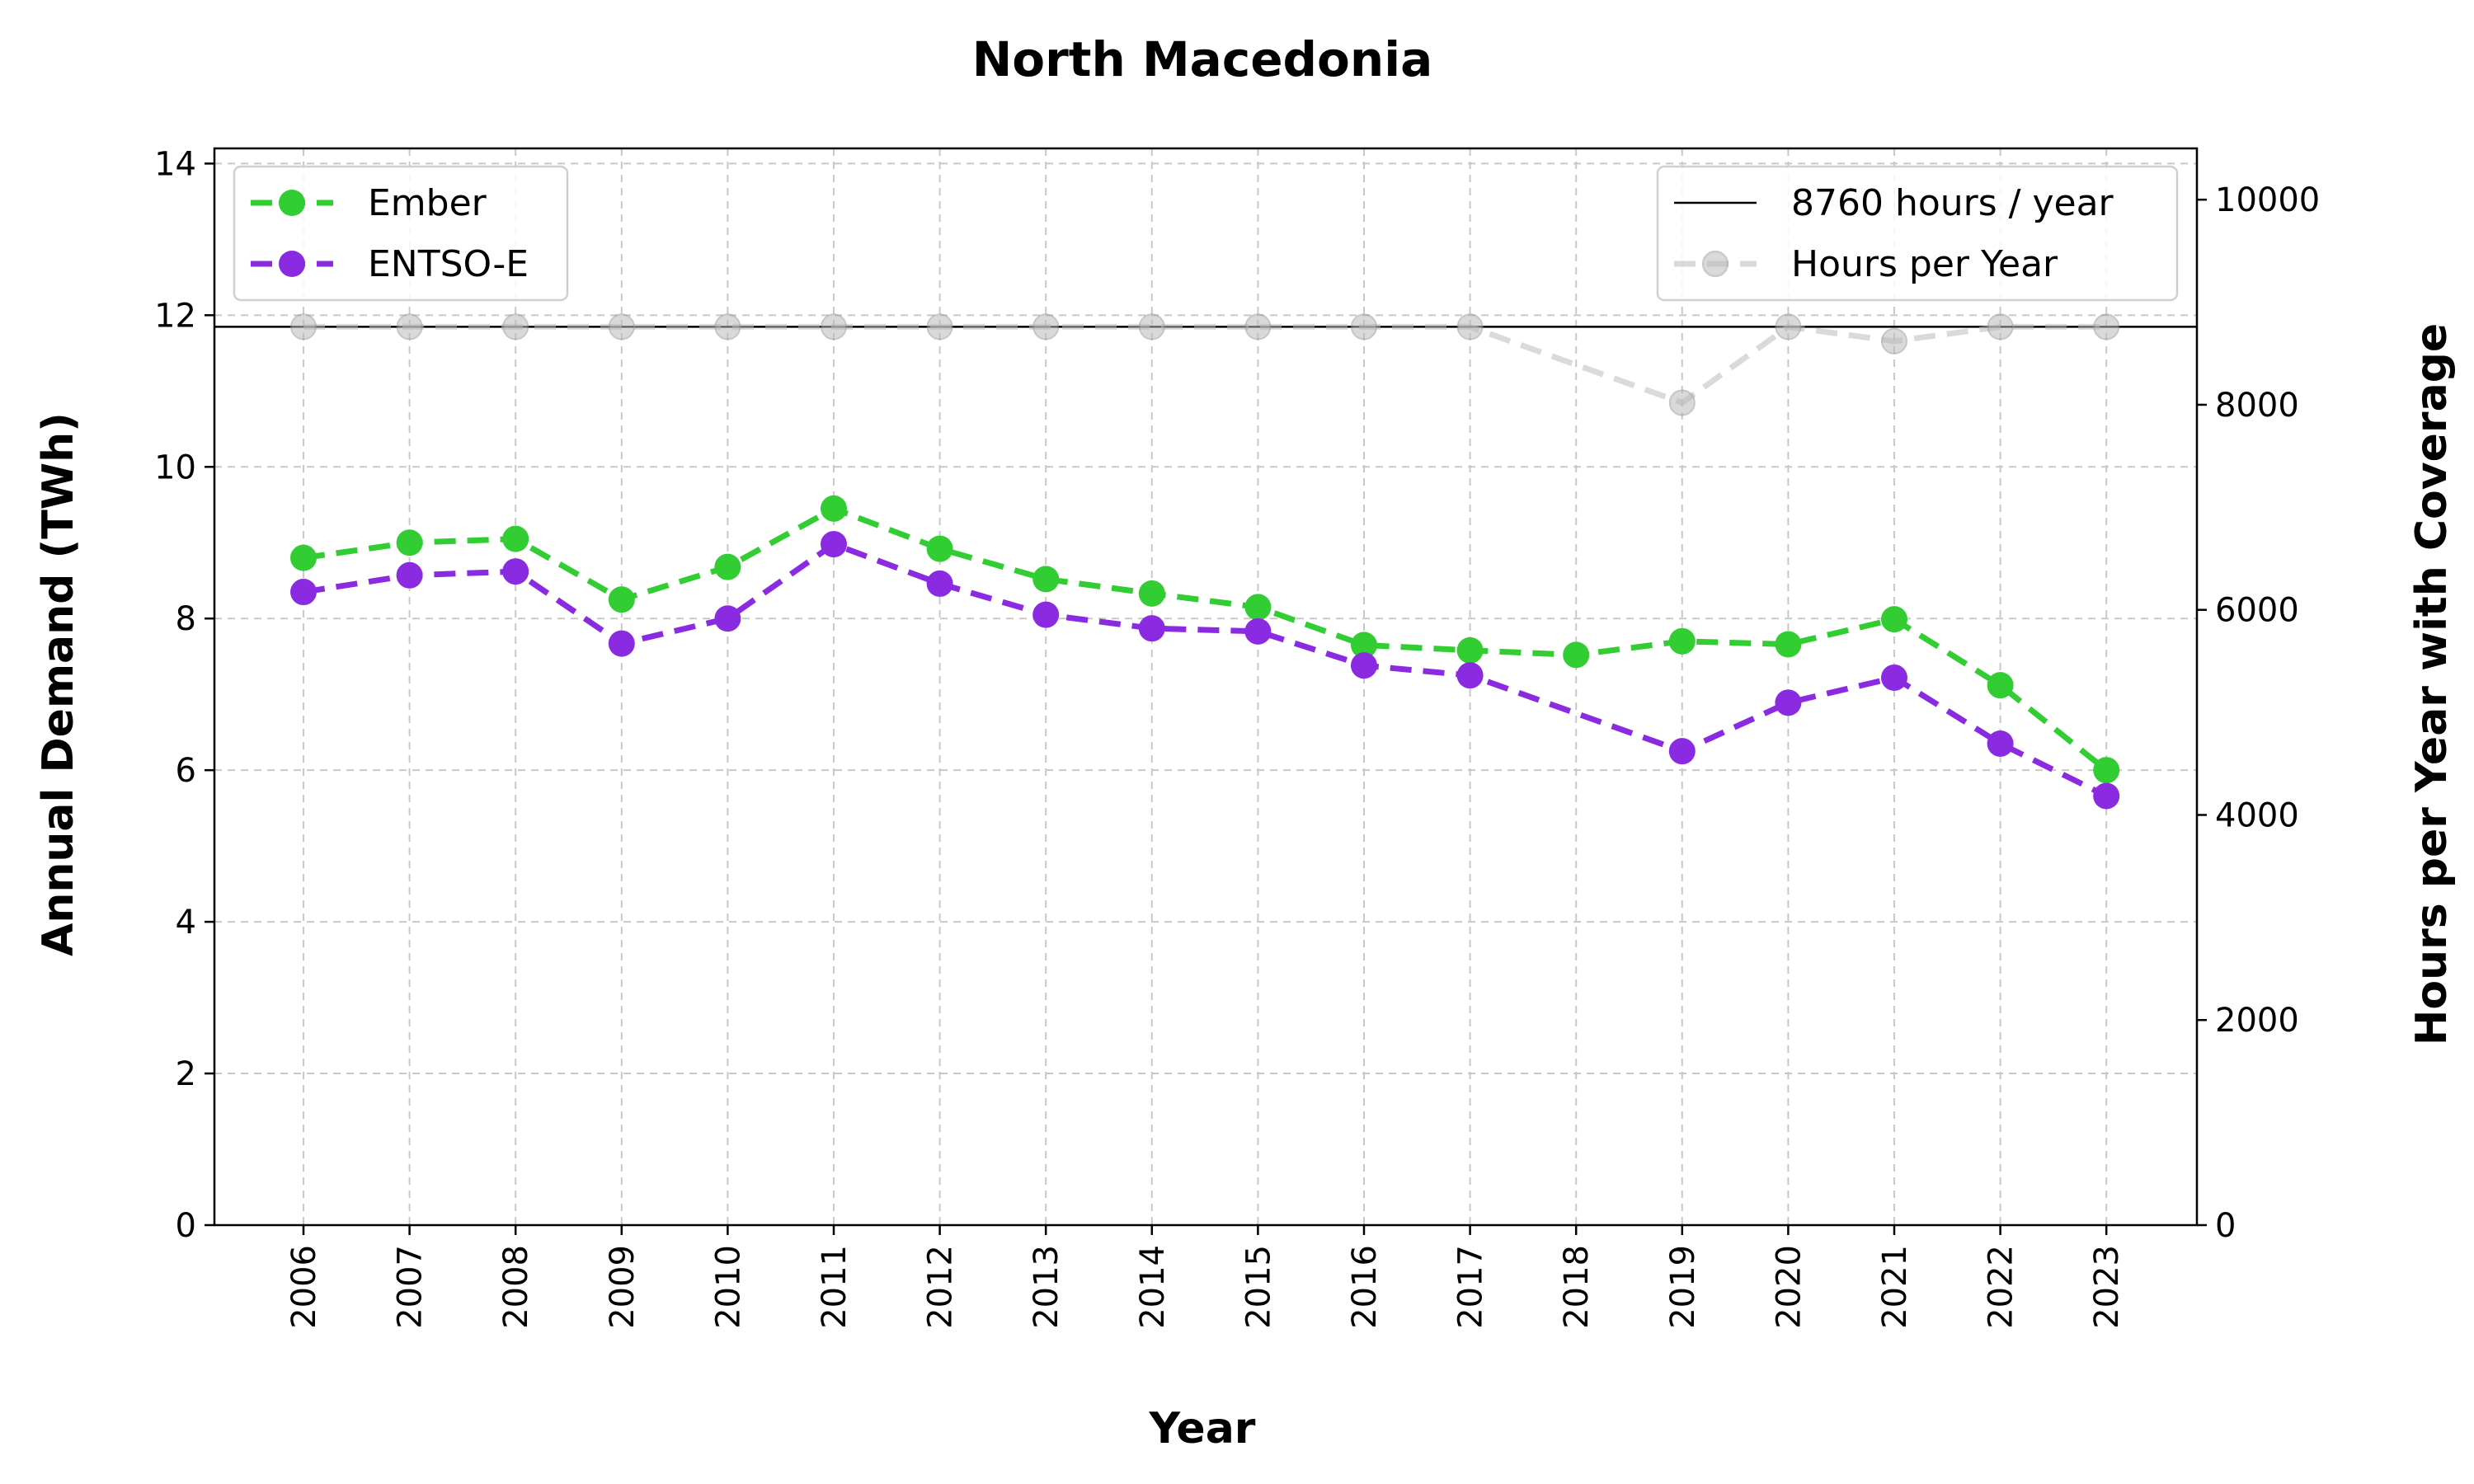 The width and height of the screenshot is (2474, 1484). I want to click on y2-tick-label: 10000, so click(2267, 200).